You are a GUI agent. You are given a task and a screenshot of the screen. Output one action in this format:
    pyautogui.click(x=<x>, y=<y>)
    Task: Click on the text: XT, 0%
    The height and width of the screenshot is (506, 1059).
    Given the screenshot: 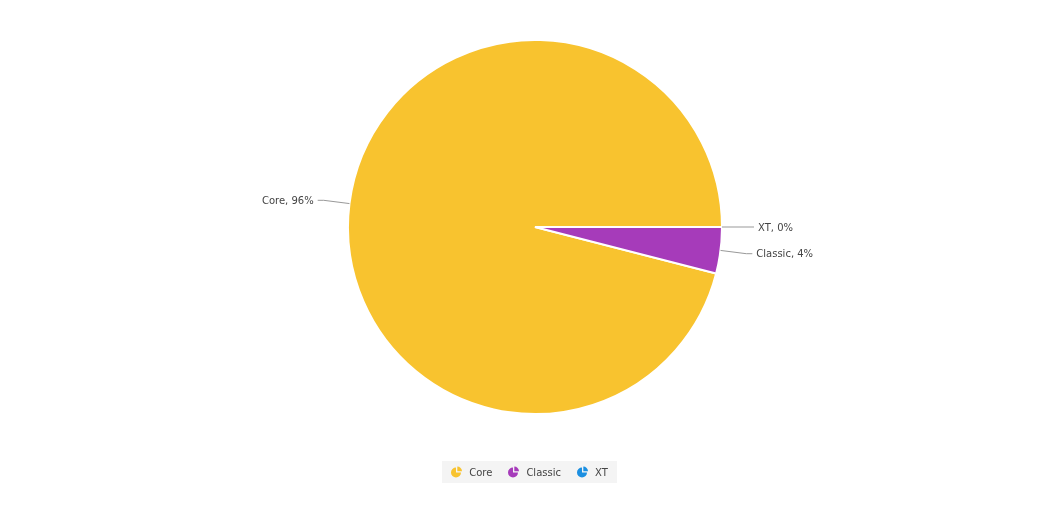 What is the action you would take?
    pyautogui.click(x=776, y=227)
    